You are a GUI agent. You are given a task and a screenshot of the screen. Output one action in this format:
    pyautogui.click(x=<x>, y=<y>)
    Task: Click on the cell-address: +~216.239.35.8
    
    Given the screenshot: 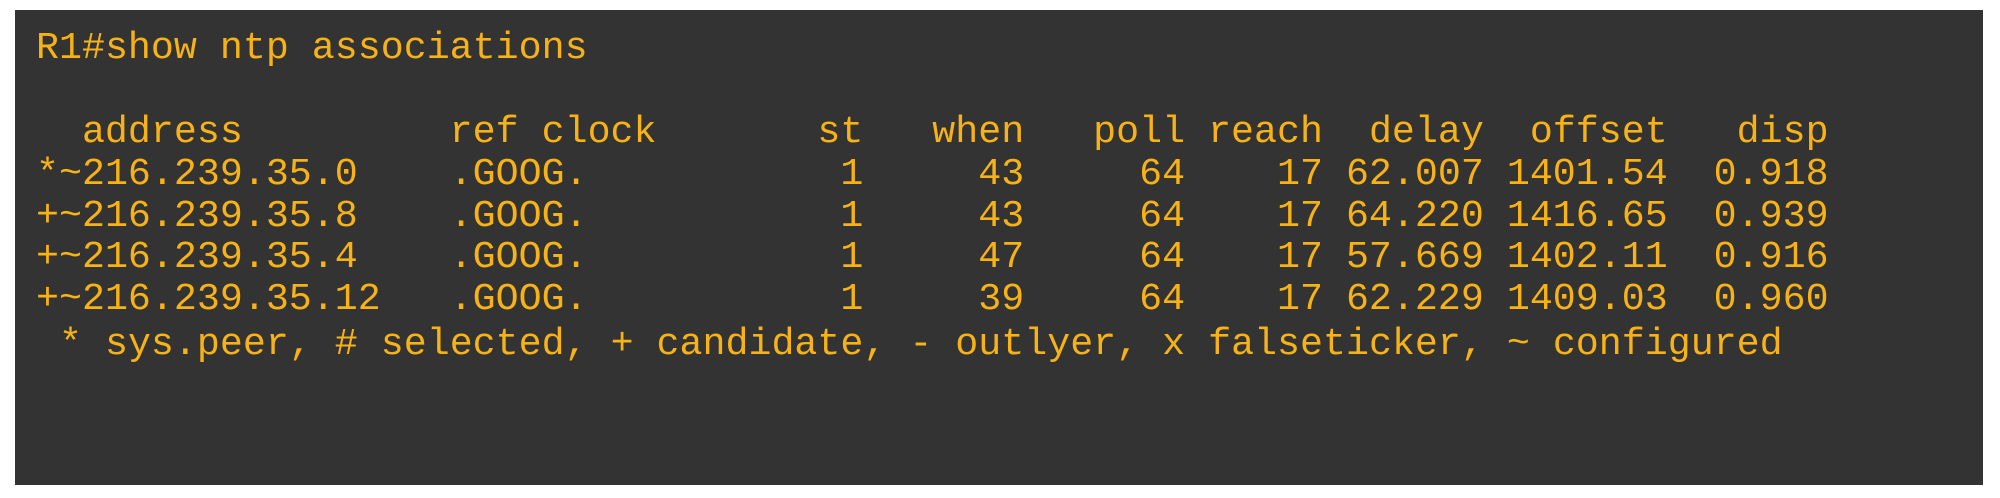 What is the action you would take?
    pyautogui.click(x=197, y=215)
    